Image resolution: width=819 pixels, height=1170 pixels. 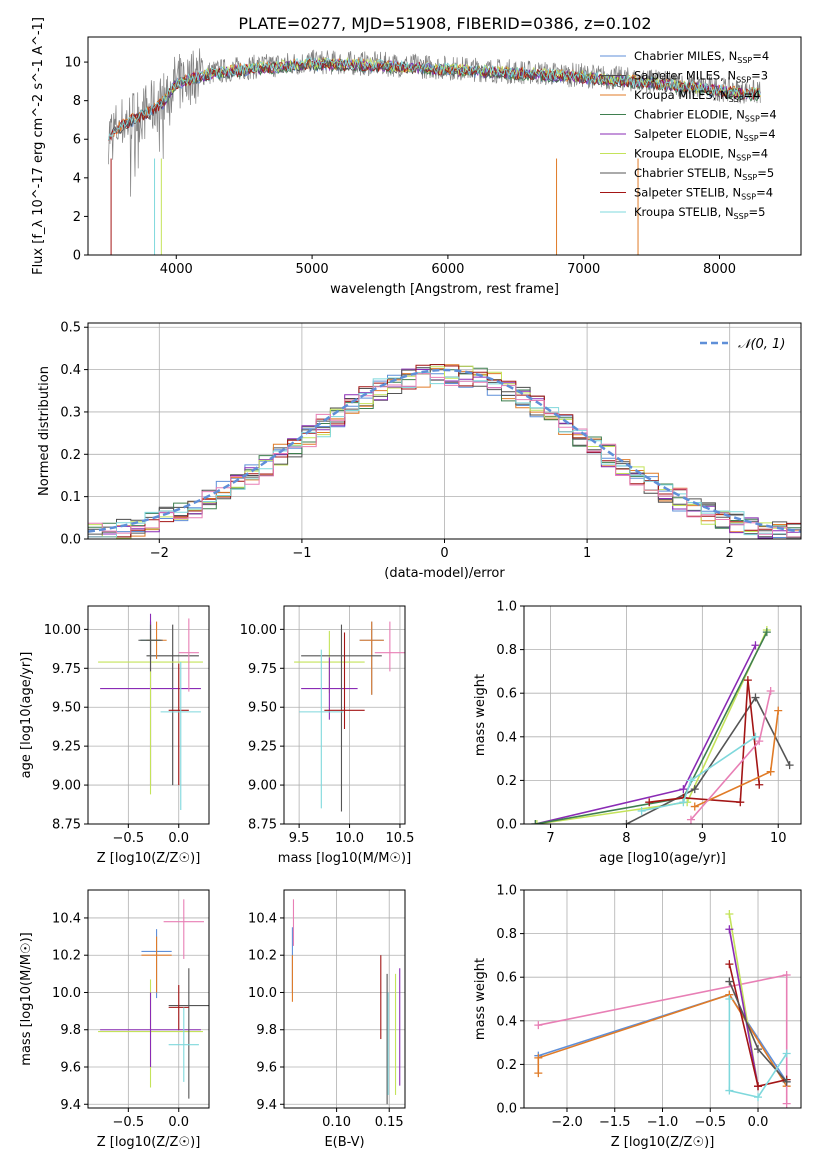 What do you see at coordinates (258, 630) in the screenshot?
I see `y-tick-label: 10.00` at bounding box center [258, 630].